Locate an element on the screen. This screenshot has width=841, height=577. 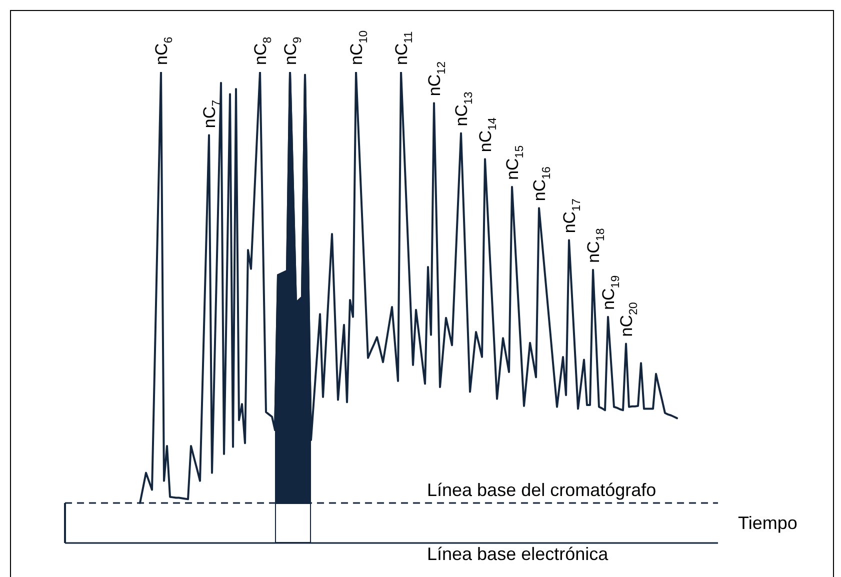
annotation: nC11 is located at coordinates (404, 48).